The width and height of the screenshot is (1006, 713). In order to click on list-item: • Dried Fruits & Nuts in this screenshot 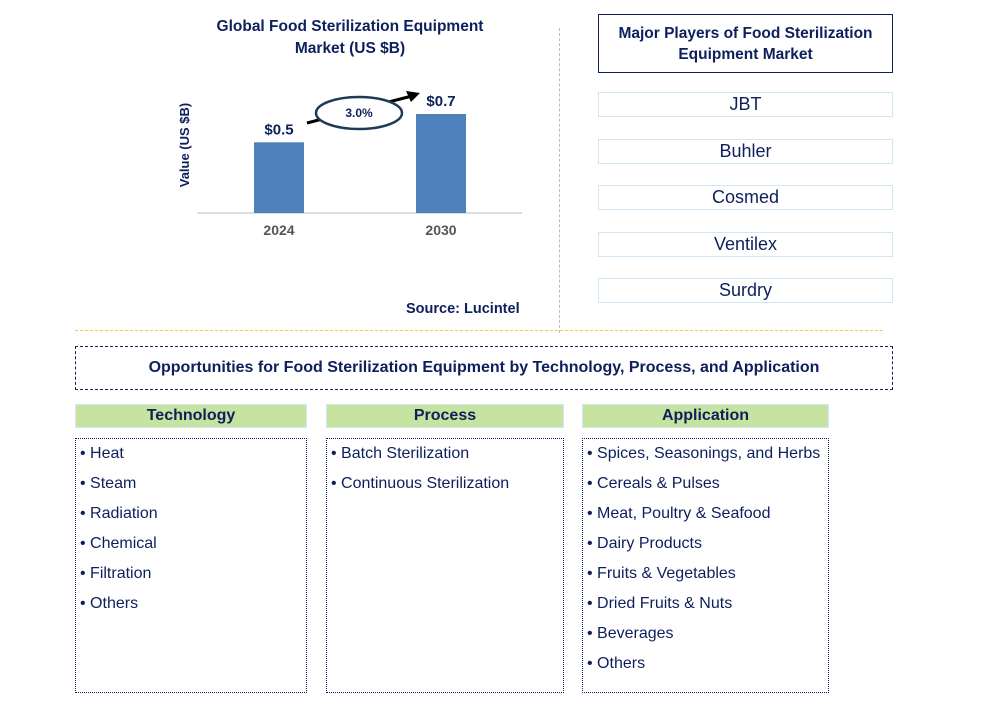, I will do `click(660, 603)`.